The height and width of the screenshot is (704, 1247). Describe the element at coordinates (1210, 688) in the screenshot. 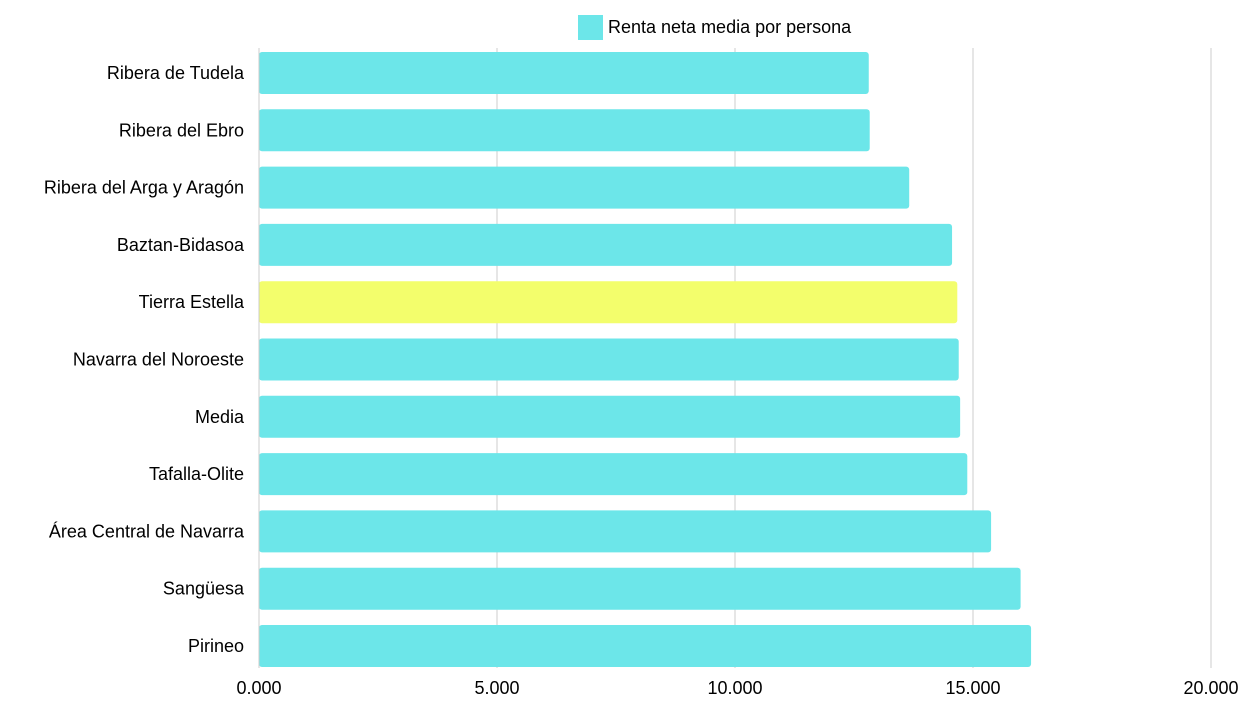

I see `x-tick-label: 20.000` at that location.